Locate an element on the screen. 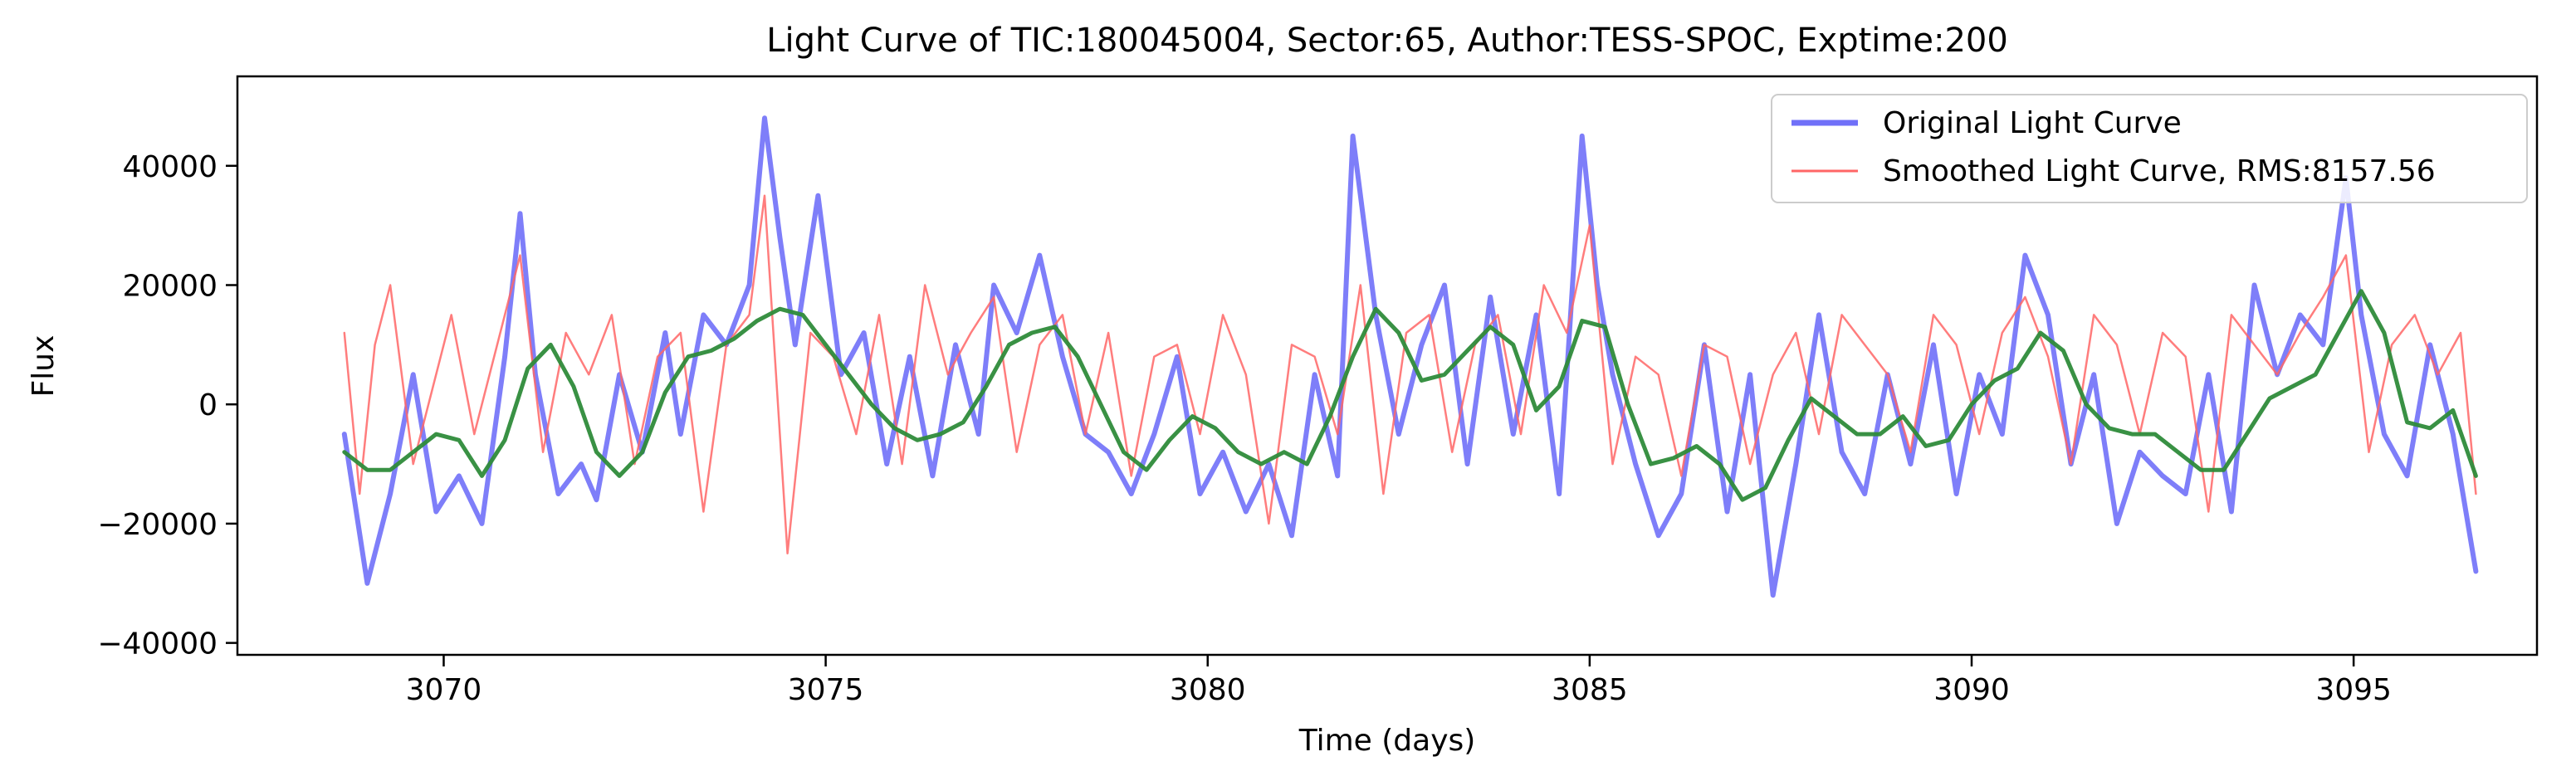 The image size is (2576, 781). legend-label-smoothed: Smoothed Light Curve, RMS:8157.56 is located at coordinates (2159, 171).